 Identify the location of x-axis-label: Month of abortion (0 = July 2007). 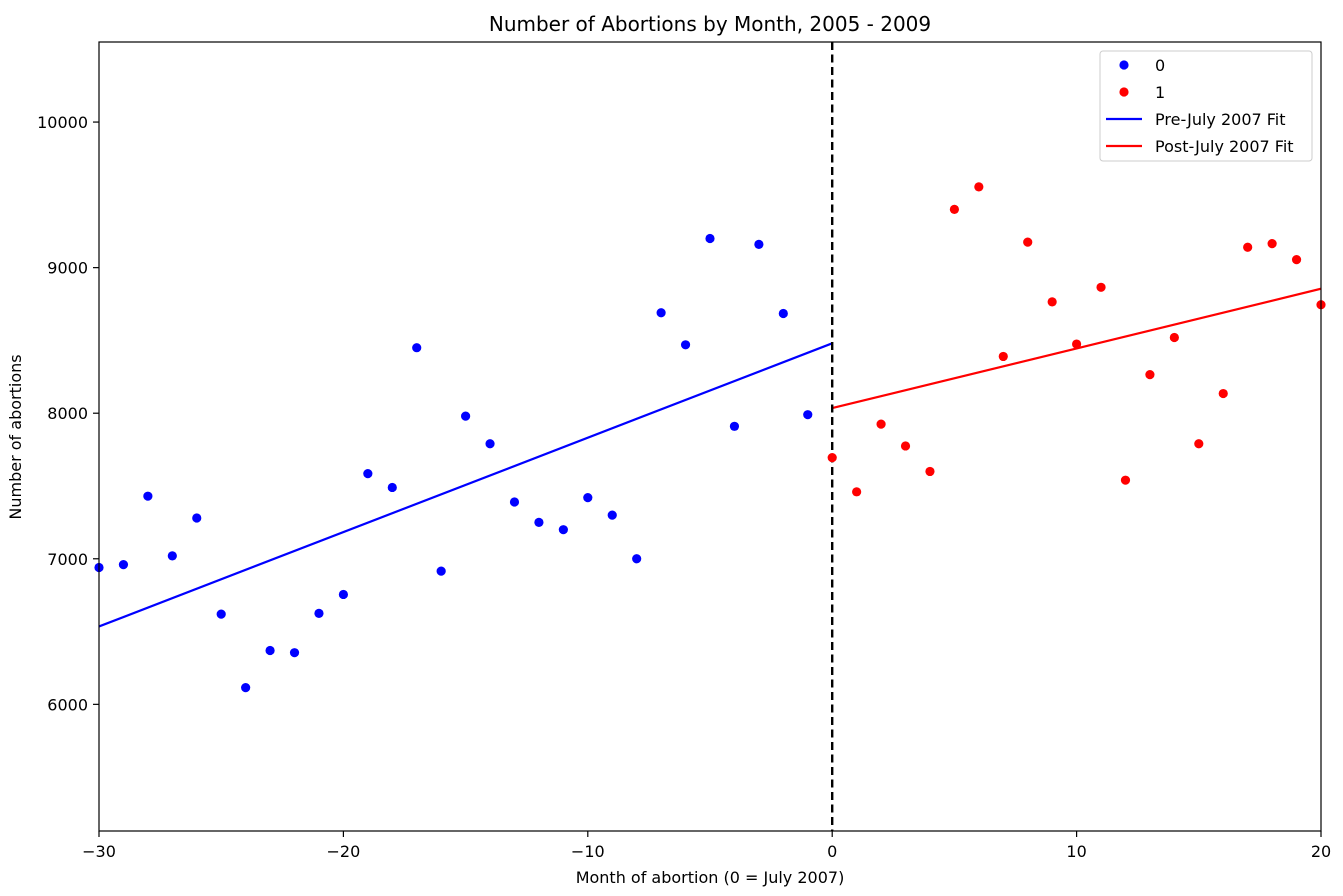
(710, 877).